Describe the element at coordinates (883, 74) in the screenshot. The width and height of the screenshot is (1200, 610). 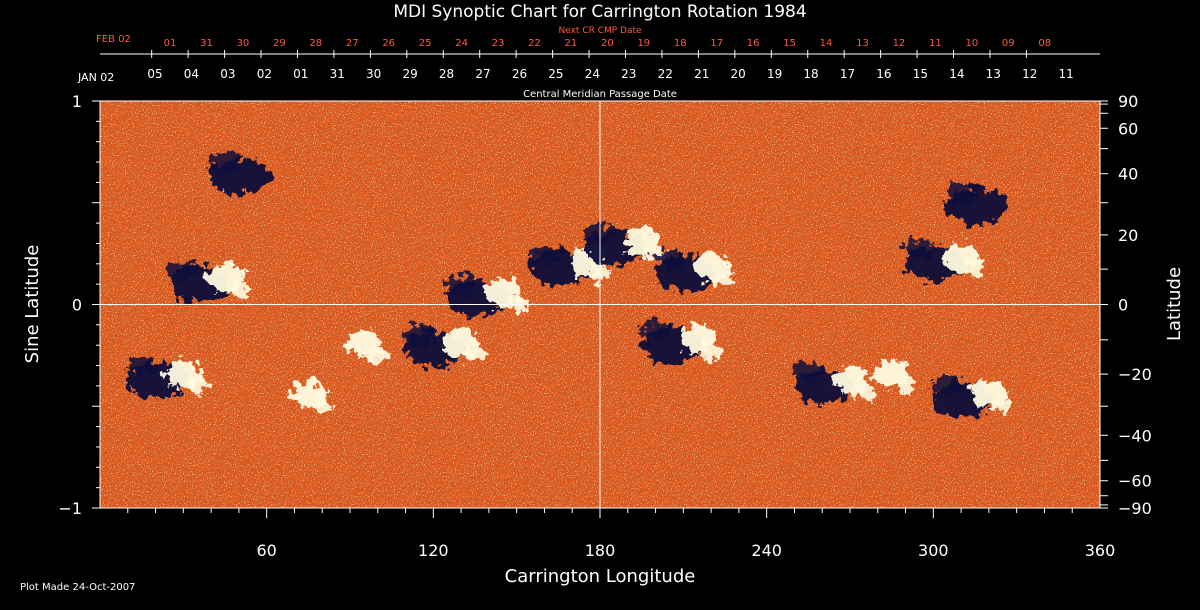
I see `cmp-date-label: 16` at that location.